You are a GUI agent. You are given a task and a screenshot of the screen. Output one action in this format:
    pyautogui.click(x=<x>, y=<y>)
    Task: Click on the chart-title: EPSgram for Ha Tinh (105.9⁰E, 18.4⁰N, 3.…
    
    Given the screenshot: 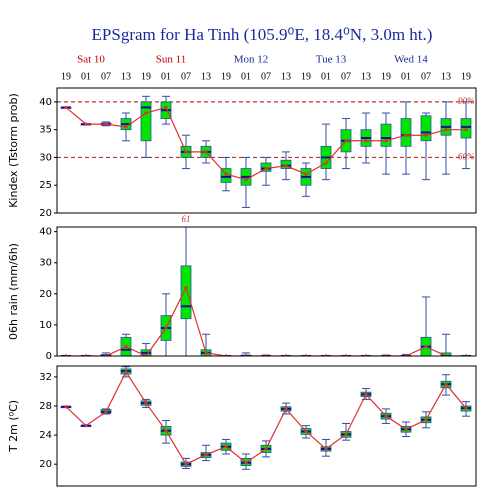 What is the action you would take?
    pyautogui.click(x=262, y=34)
    